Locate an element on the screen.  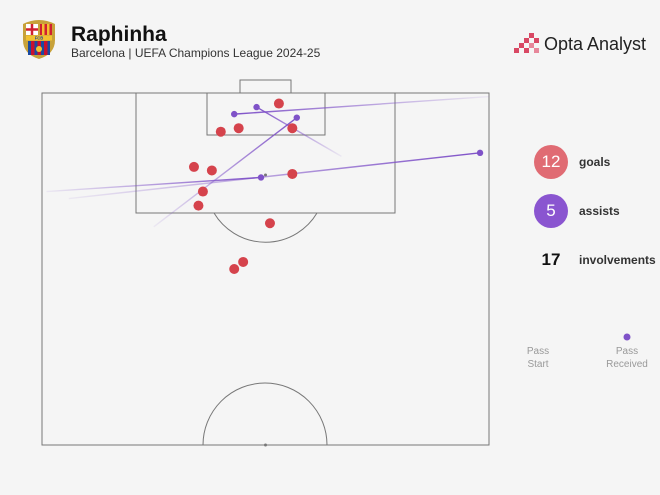
centre-circle is located at coordinates (265, 414).